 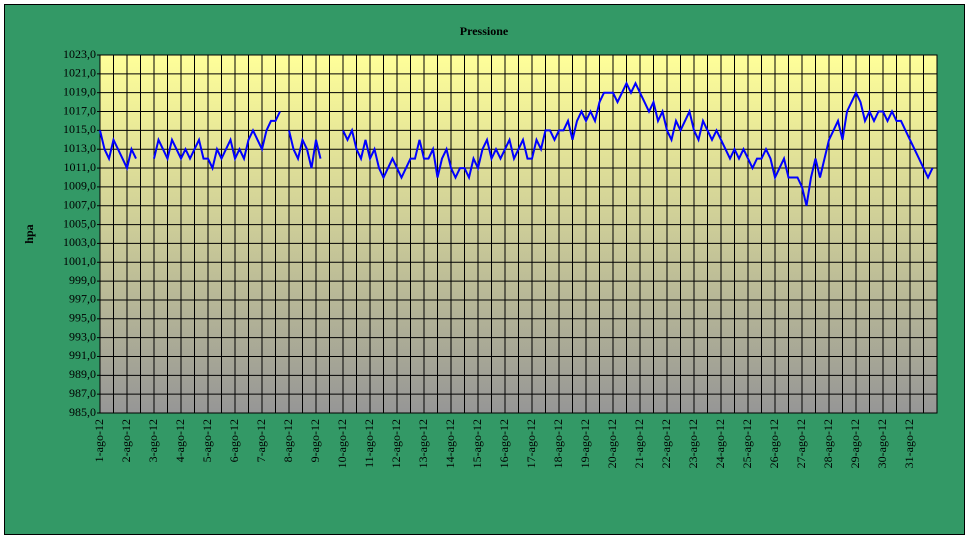 What do you see at coordinates (153, 440) in the screenshot?
I see `x-tick-label: 3-ago-12` at bounding box center [153, 440].